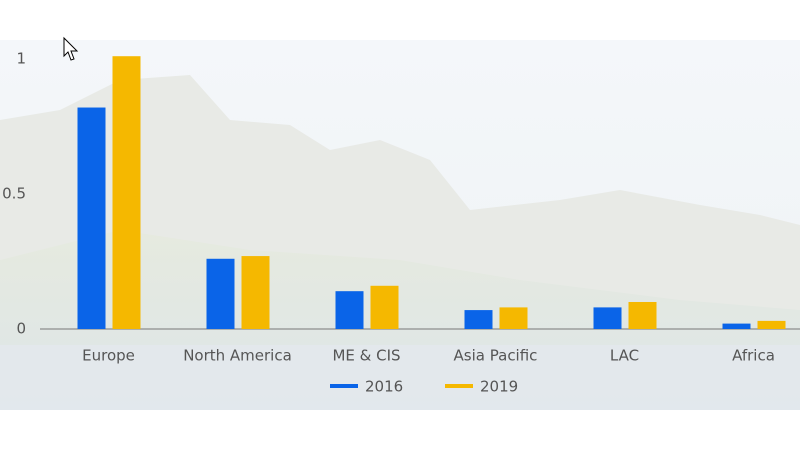 The image size is (800, 450). I want to click on legend-label: 2019, so click(499, 387).